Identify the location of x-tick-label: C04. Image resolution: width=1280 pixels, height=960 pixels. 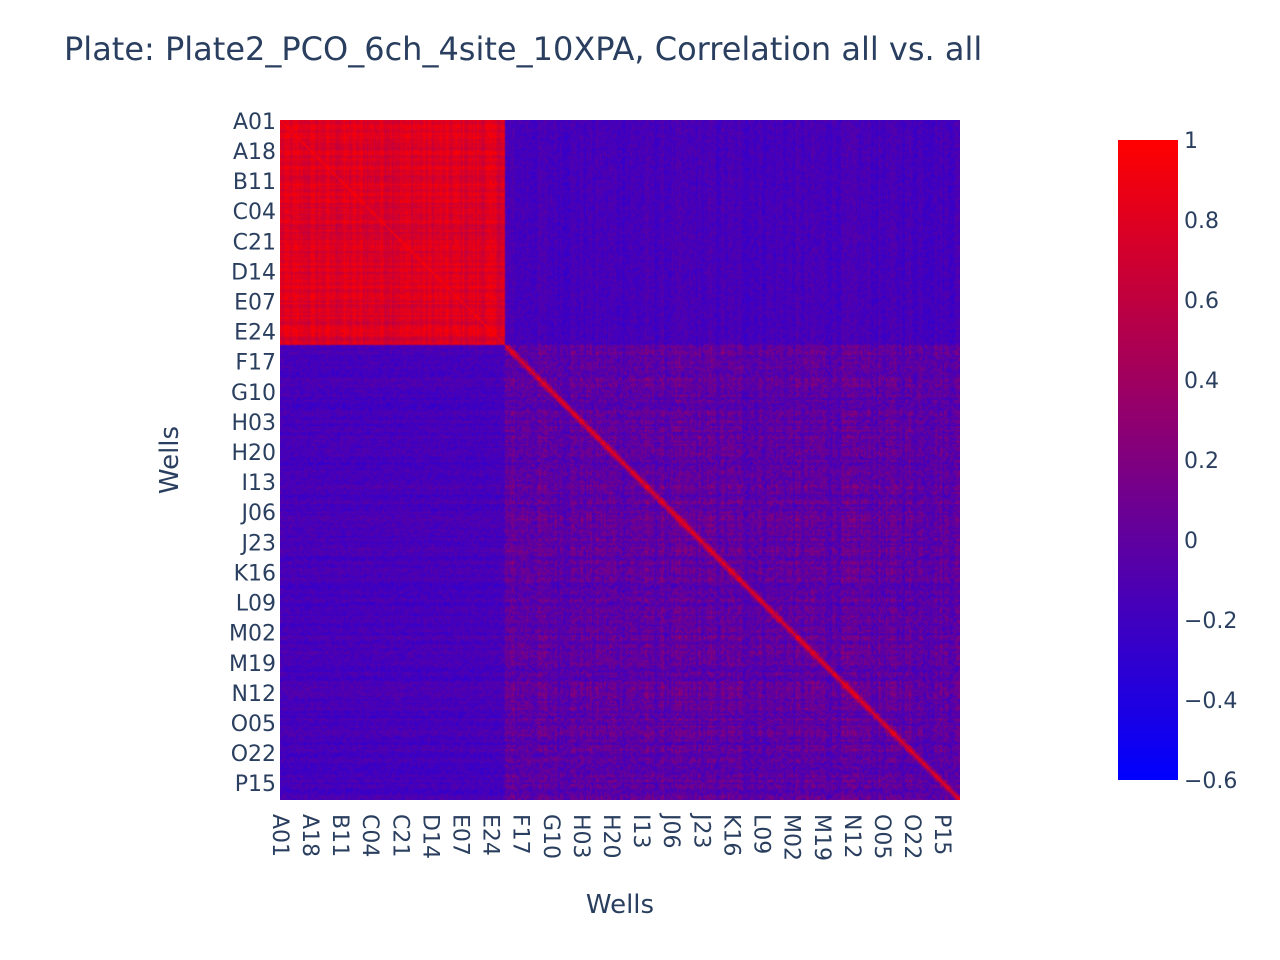
(369, 835).